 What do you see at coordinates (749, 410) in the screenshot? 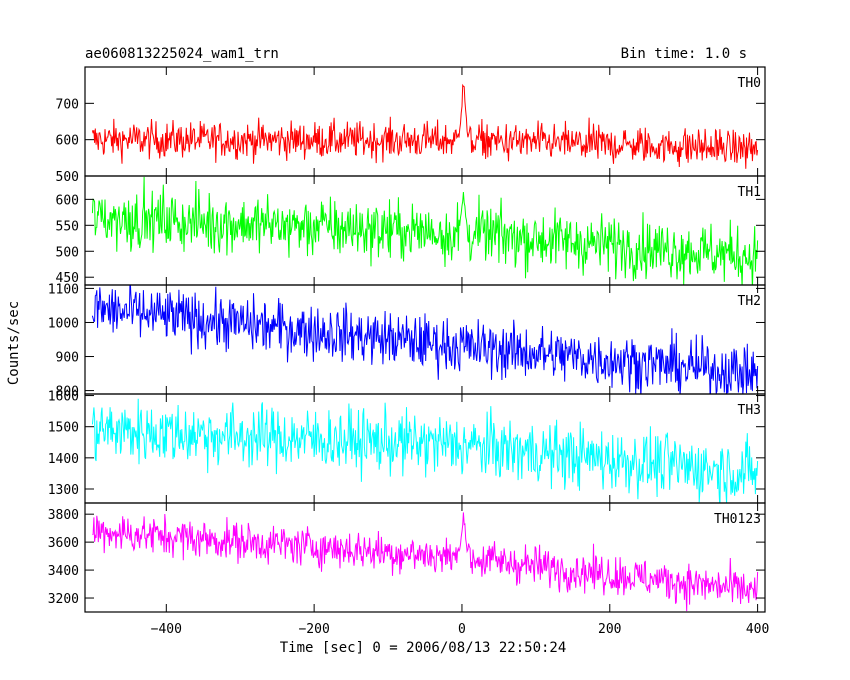
I see `panel-label: TH3` at bounding box center [749, 410].